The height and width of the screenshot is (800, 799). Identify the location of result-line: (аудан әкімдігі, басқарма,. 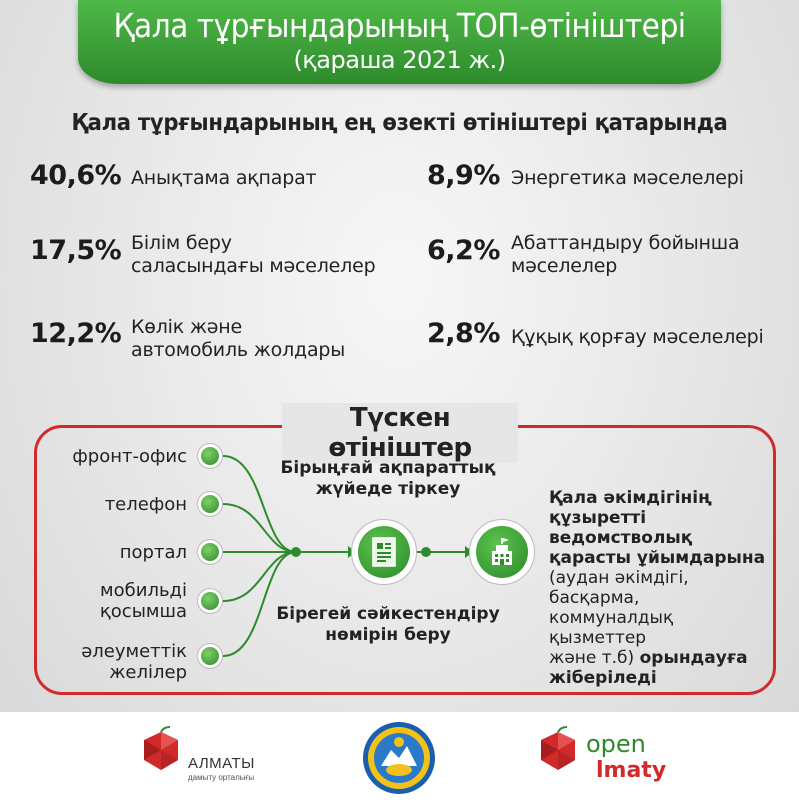
(619, 588).